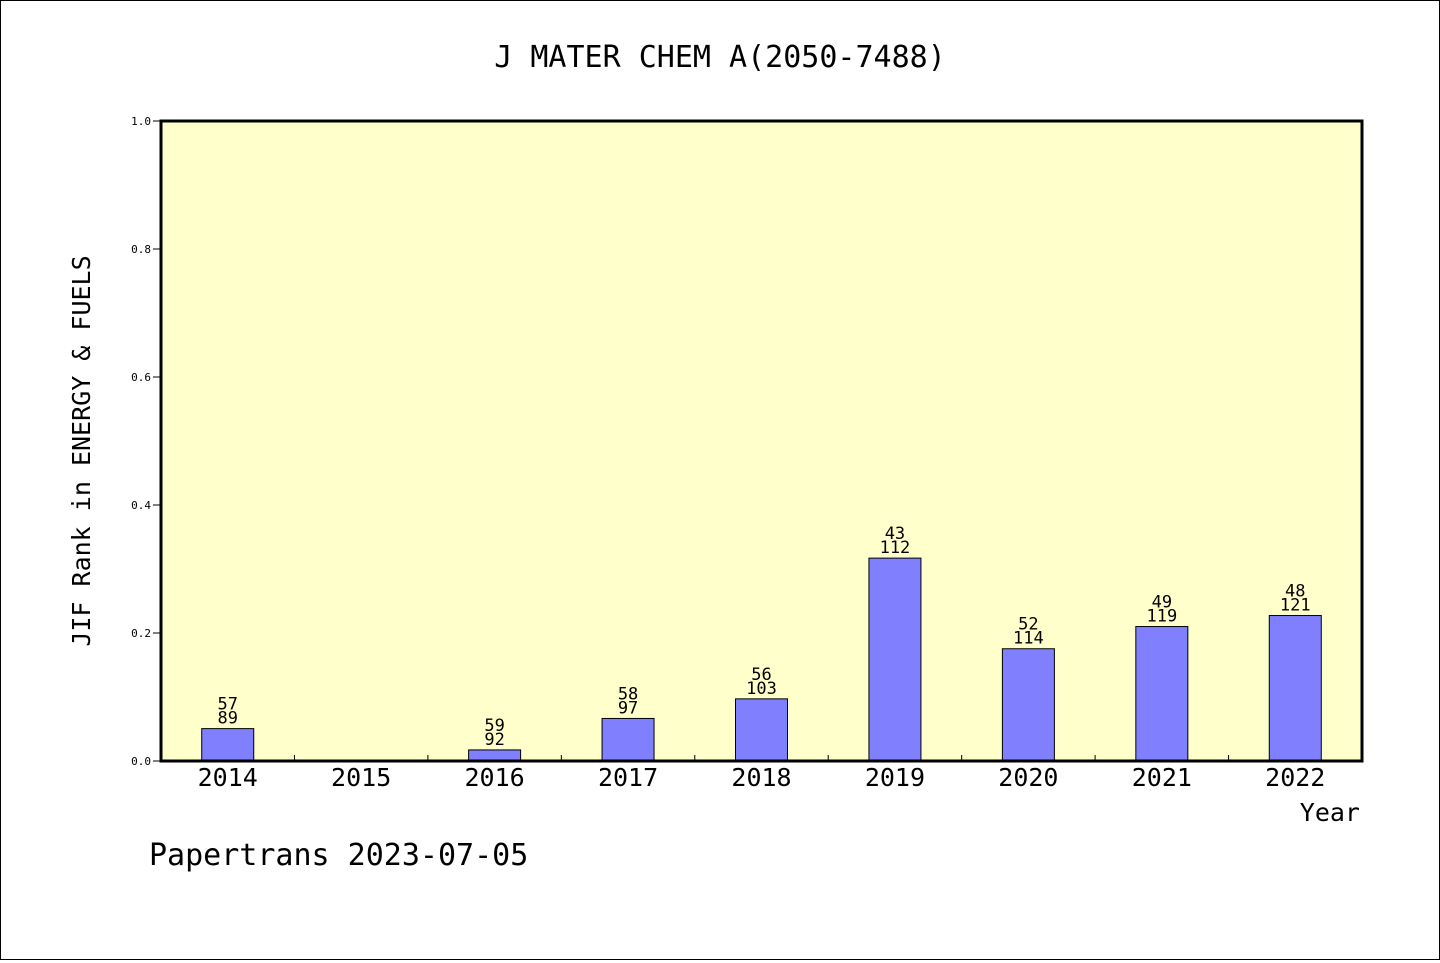  I want to click on bar-total-label-2017: 97, so click(628, 708).